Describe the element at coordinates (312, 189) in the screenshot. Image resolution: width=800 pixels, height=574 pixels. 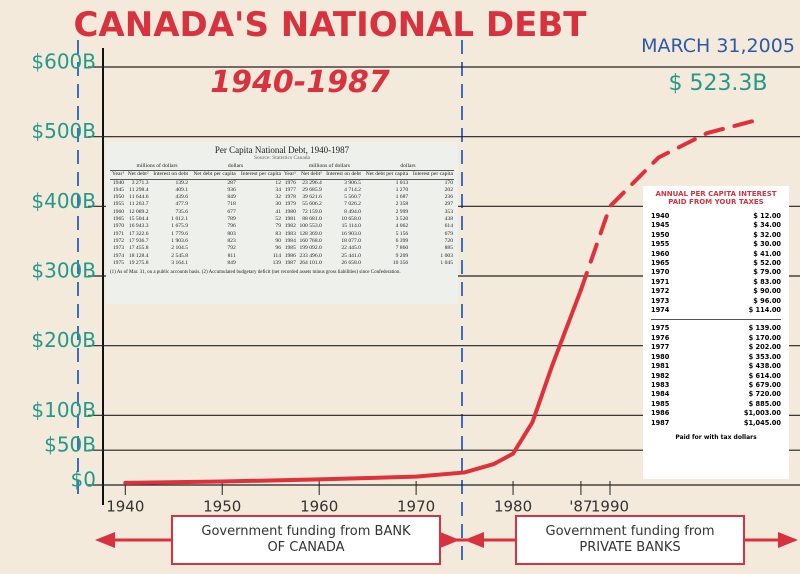
I see `cell: 29 685.9` at that location.